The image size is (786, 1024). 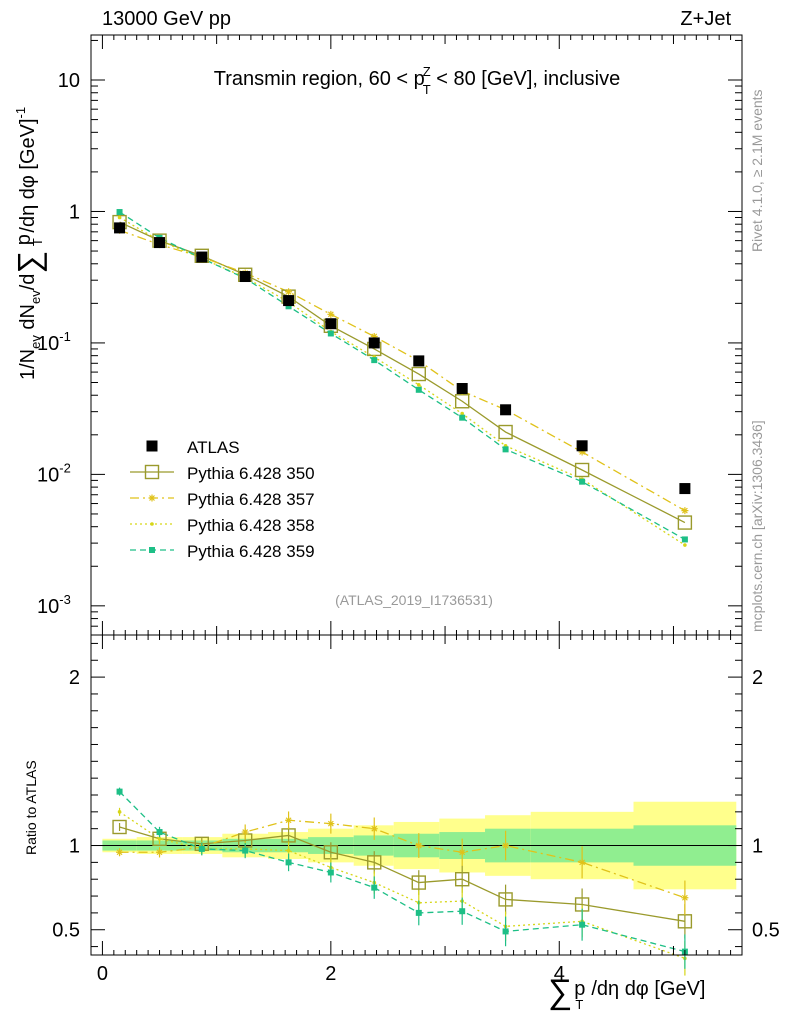 What do you see at coordinates (213, 447) in the screenshot?
I see `legend-label-data: ATLAS` at bounding box center [213, 447].